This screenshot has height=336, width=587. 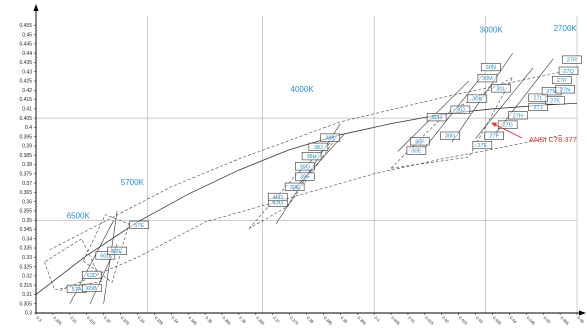 What do you see at coordinates (294, 320) in the screenshot?
I see `x-tick-label-15: 0.375` at bounding box center [294, 320].